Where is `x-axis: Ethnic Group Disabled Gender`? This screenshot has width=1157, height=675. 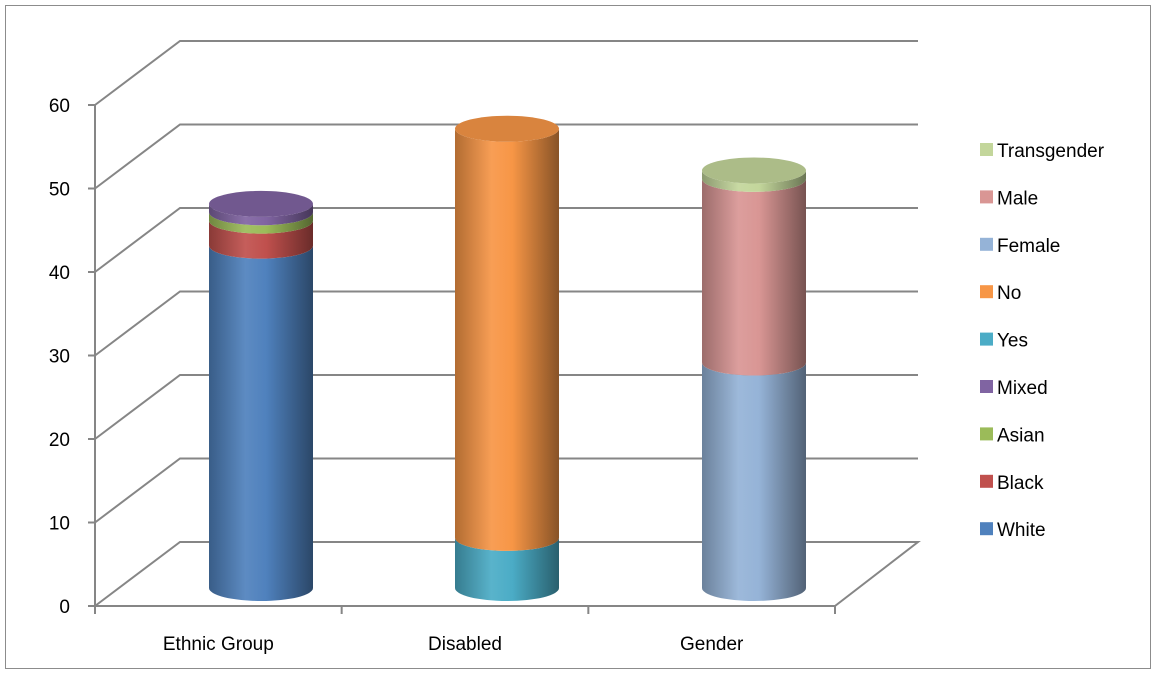
x-axis: Ethnic Group Disabled Gender is located at coordinates (465, 630).